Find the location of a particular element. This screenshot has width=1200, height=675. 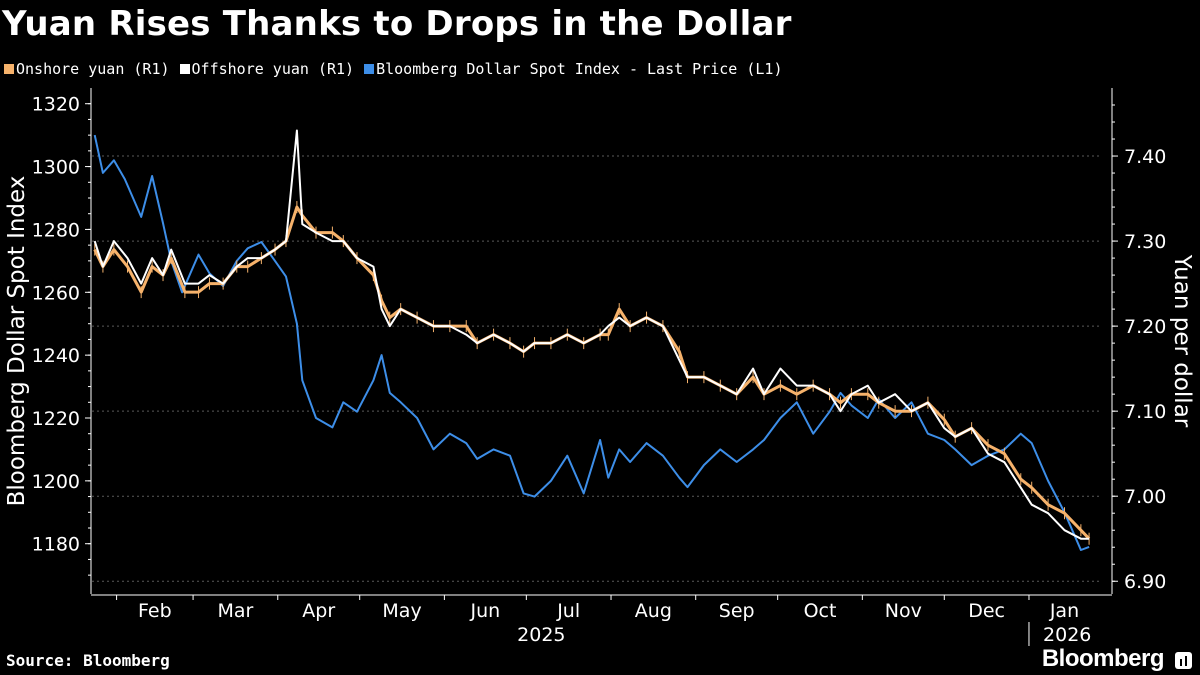

x-axis-month-label: Dec is located at coordinates (986, 611).